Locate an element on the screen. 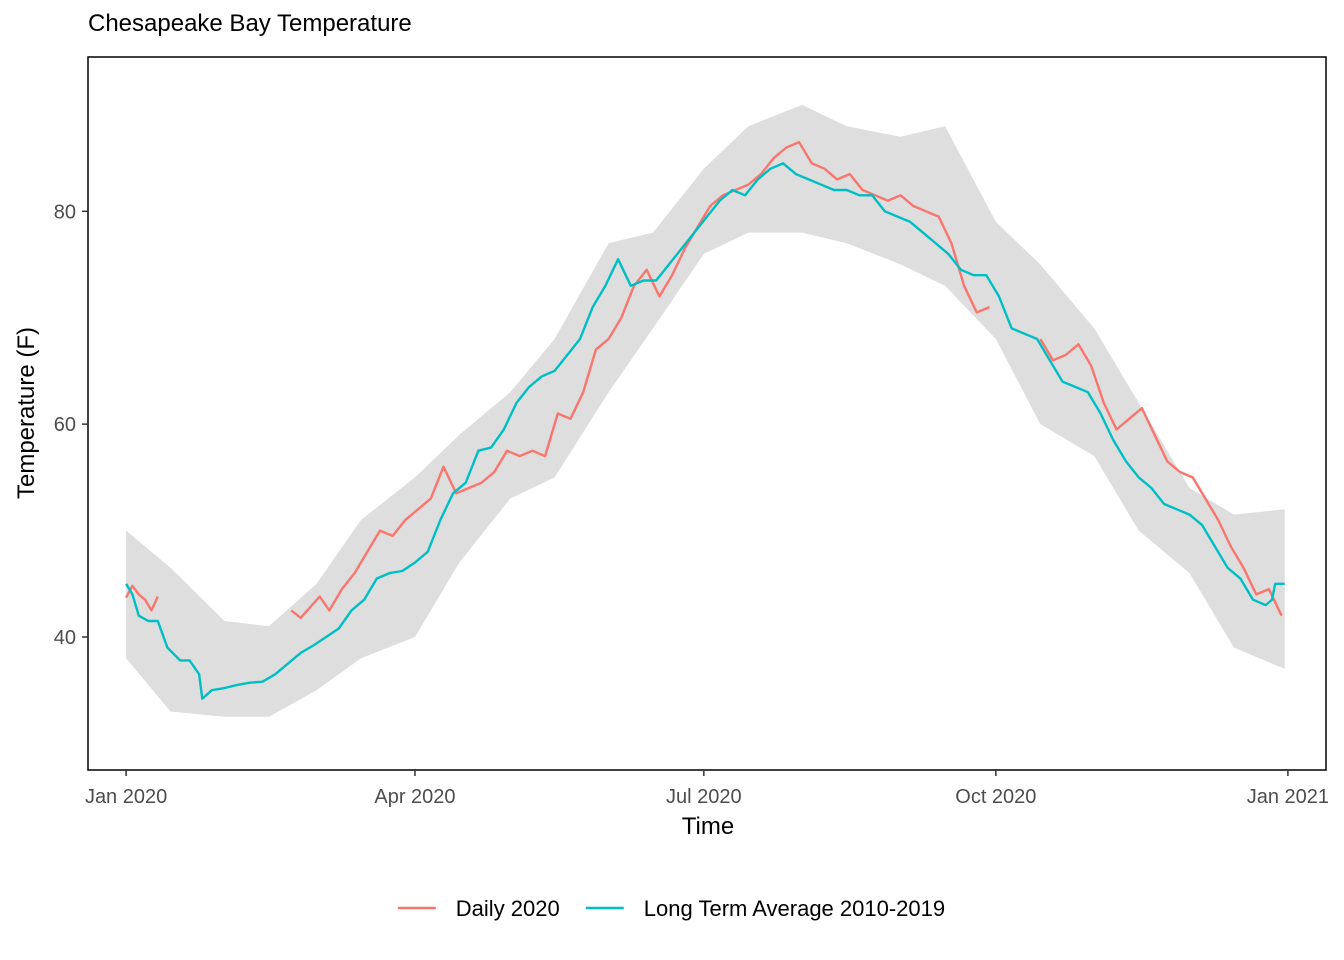  legend-label-0: Daily 2020 is located at coordinates (508, 908).